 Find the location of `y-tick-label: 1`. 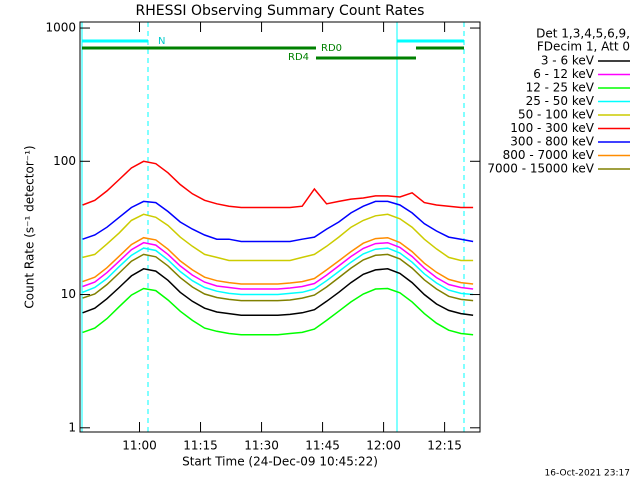

y-tick-label: 1 is located at coordinates (72, 427).